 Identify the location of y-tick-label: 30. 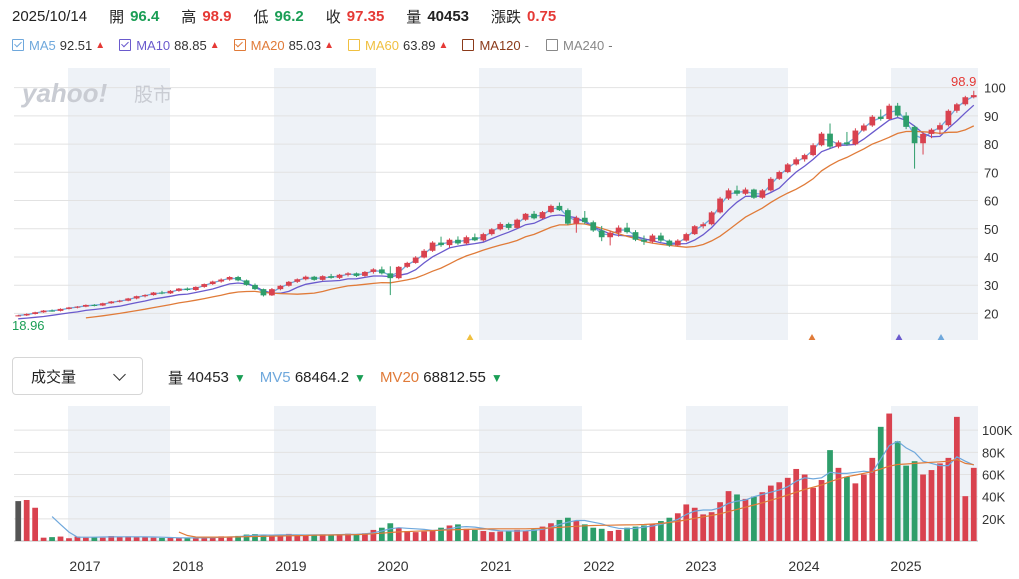
(991, 285).